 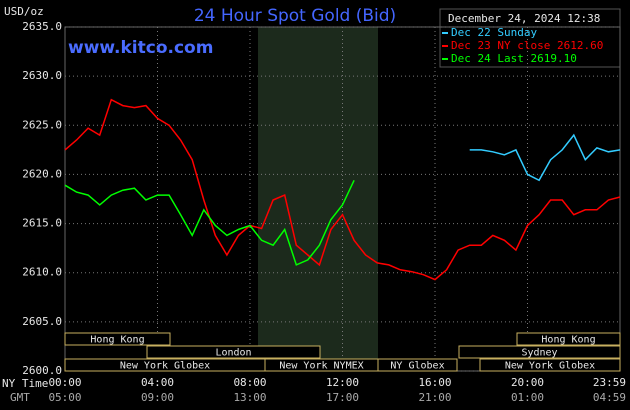 I want to click on x-tick-label: 00:00, so click(x=64, y=382).